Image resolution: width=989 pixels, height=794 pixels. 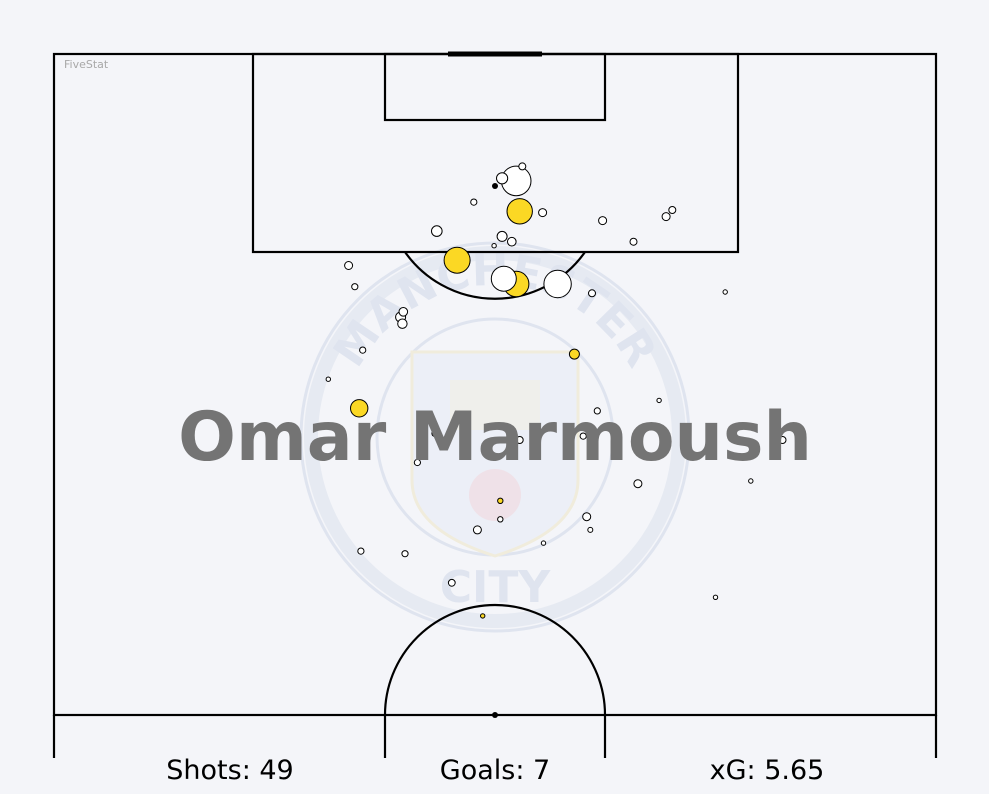 I want to click on centre-circle, so click(x=495, y=680).